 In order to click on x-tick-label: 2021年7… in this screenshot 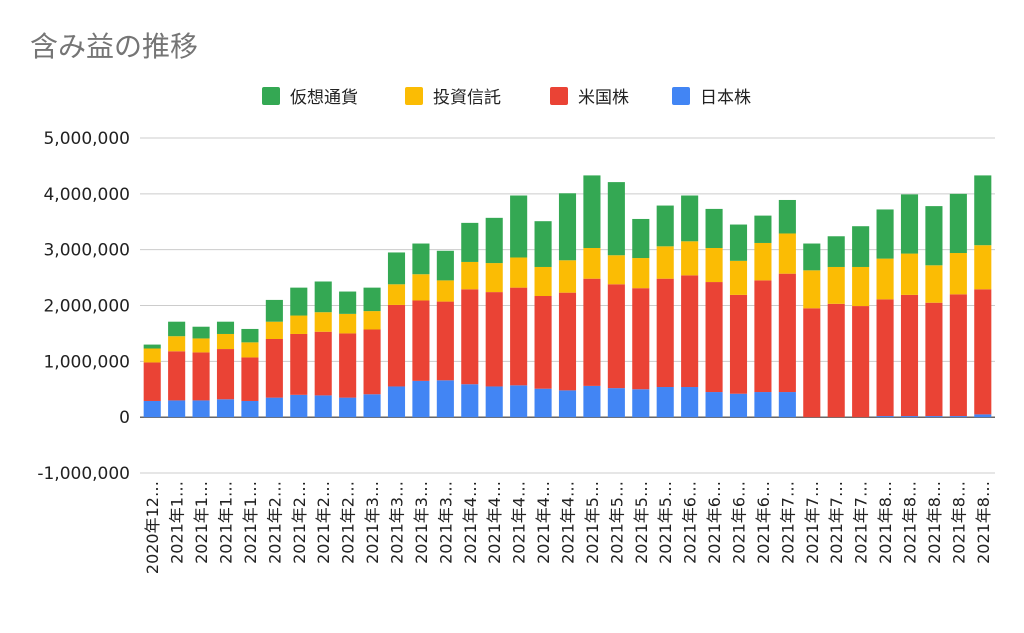, I will do `click(861, 522)`.